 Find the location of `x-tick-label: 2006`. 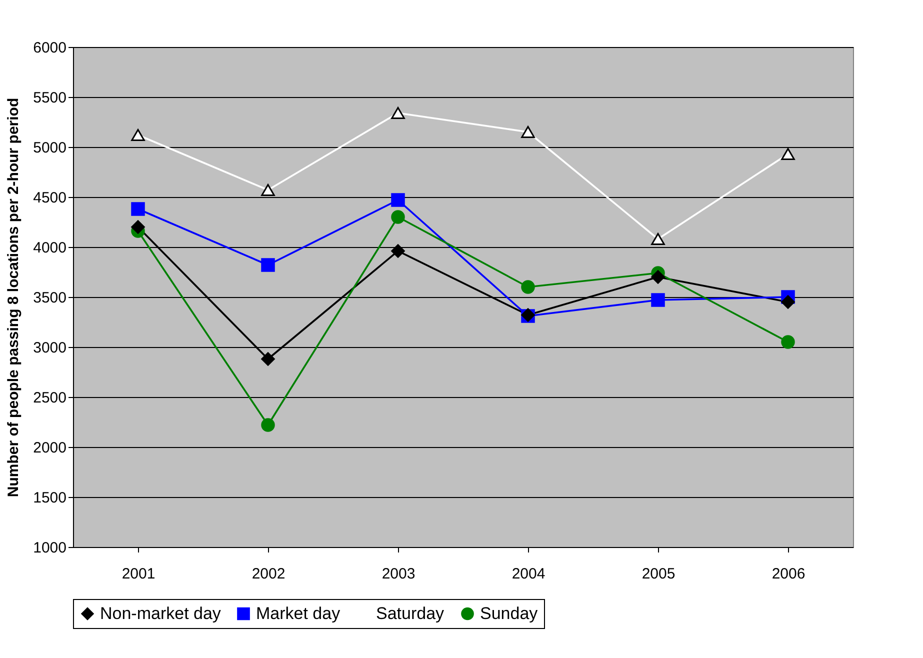

x-tick-label: 2006 is located at coordinates (789, 574).